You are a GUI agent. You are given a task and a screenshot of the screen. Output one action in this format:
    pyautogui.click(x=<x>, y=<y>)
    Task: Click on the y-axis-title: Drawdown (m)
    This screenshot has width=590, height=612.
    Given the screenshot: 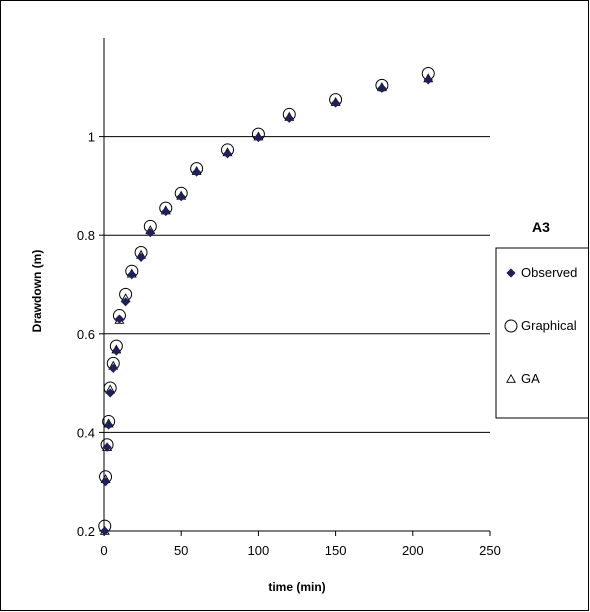 What is the action you would take?
    pyautogui.click(x=37, y=291)
    